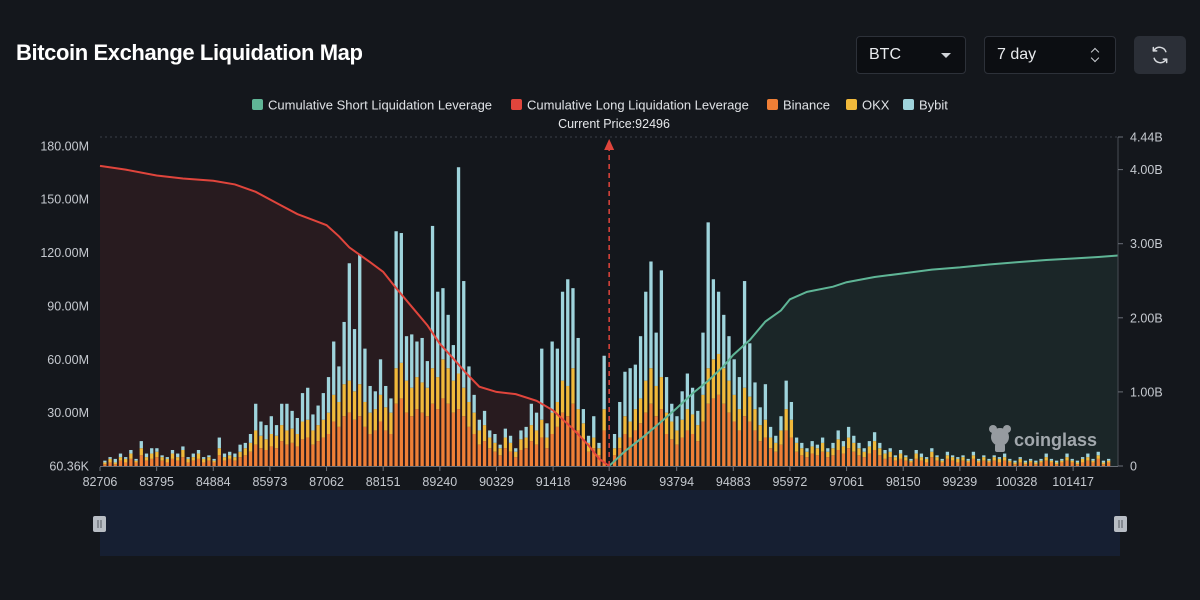  Describe the element at coordinates (911, 55) in the screenshot. I see `coin-select: BTC` at that location.